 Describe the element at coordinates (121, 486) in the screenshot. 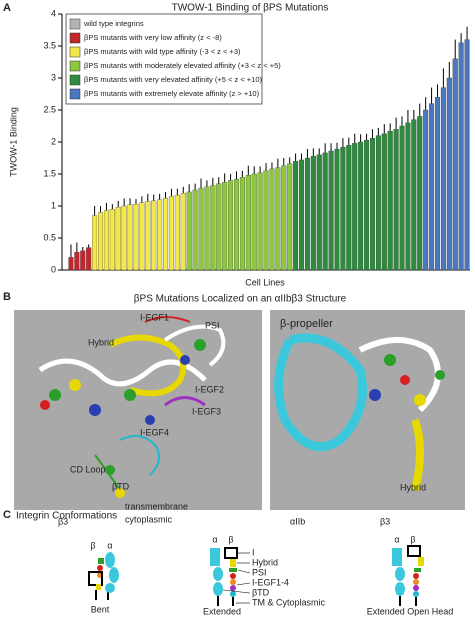

I see `structure-label: βTD` at that location.